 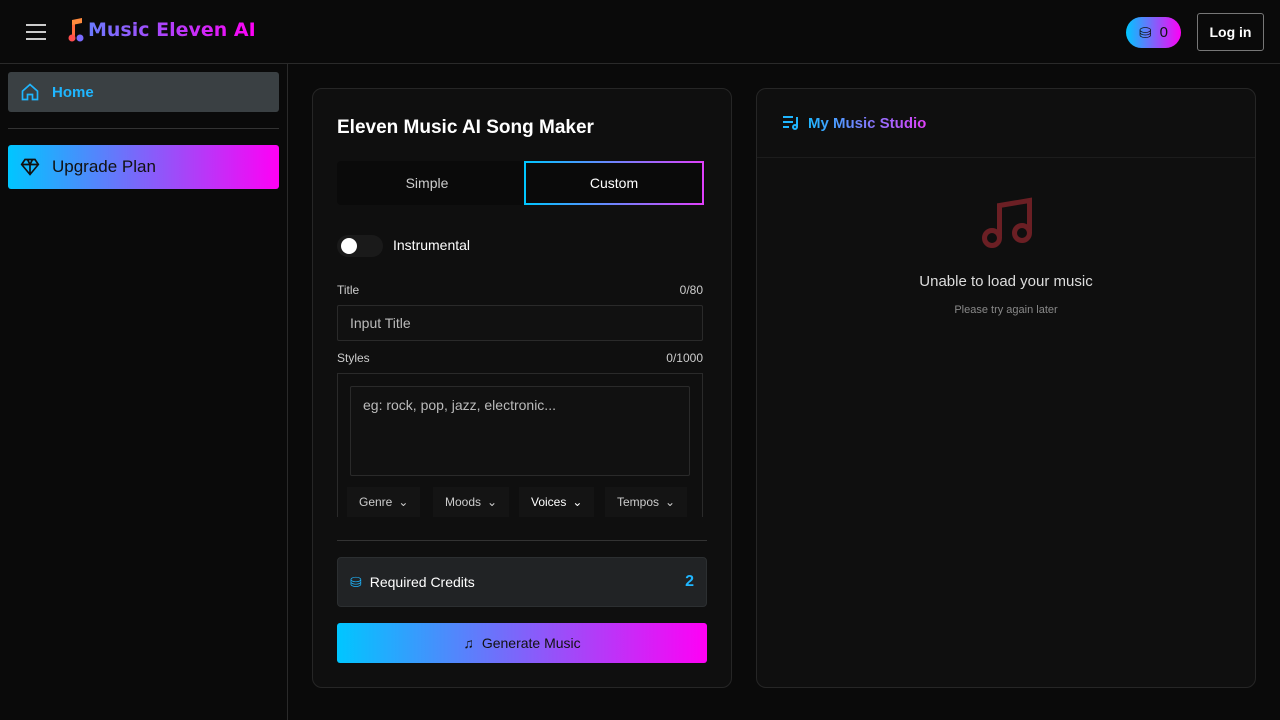 What do you see at coordinates (463, 502) in the screenshot?
I see `chip-label: Moods` at bounding box center [463, 502].